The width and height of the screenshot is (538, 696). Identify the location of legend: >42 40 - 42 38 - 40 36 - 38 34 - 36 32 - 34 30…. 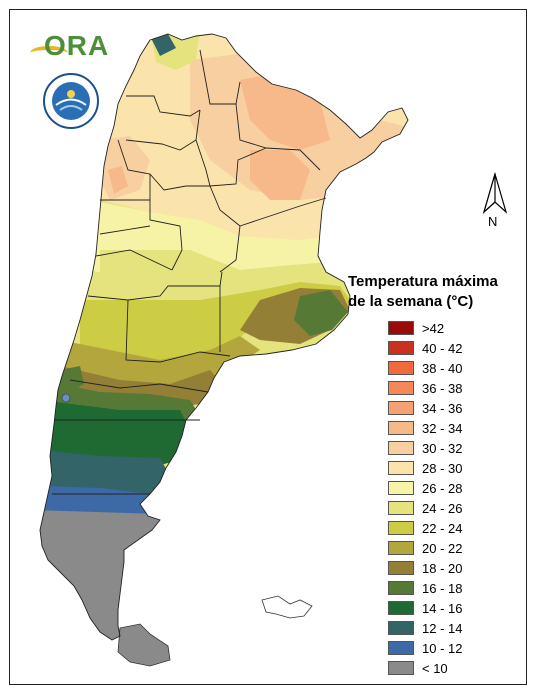
(425, 498).